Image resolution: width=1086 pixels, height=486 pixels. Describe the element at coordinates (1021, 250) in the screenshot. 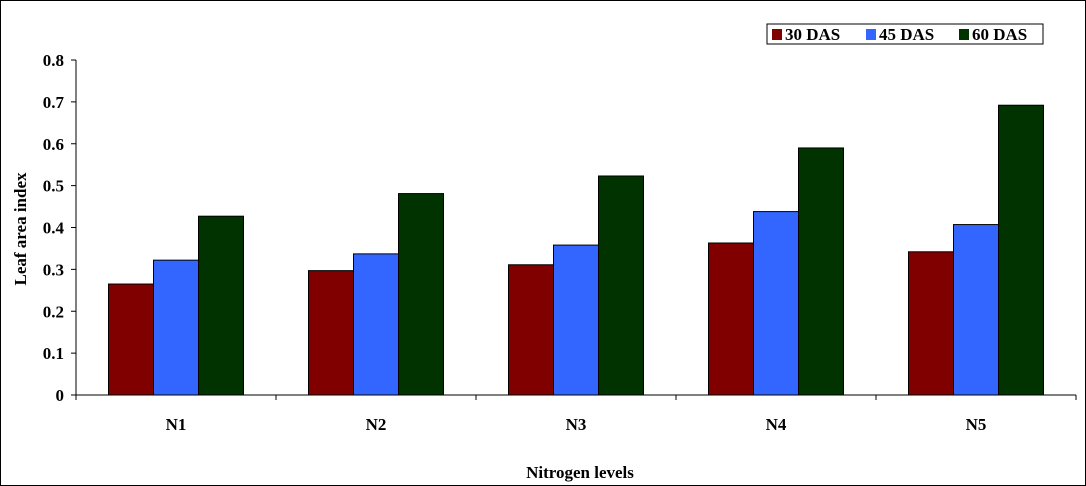

I see `bar-n5-60-das` at that location.